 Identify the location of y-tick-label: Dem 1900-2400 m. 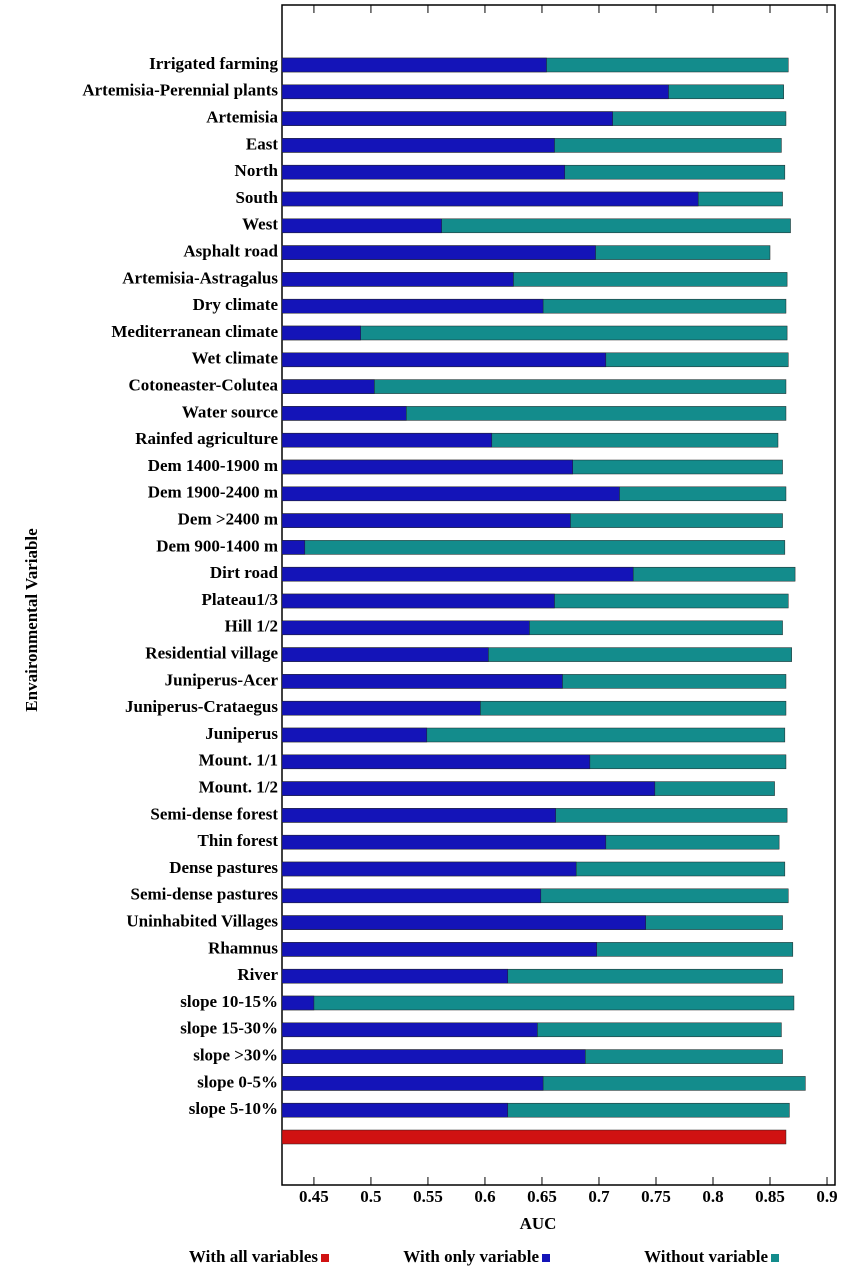
(213, 492).